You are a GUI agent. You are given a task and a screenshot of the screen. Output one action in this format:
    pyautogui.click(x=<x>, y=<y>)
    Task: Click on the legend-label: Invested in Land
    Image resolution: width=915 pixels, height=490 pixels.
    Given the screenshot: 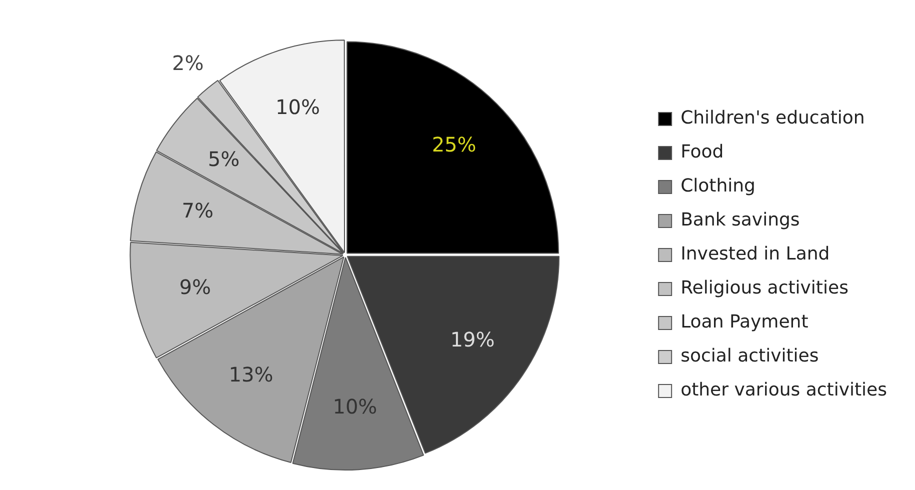 What is the action you would take?
    pyautogui.click(x=755, y=254)
    